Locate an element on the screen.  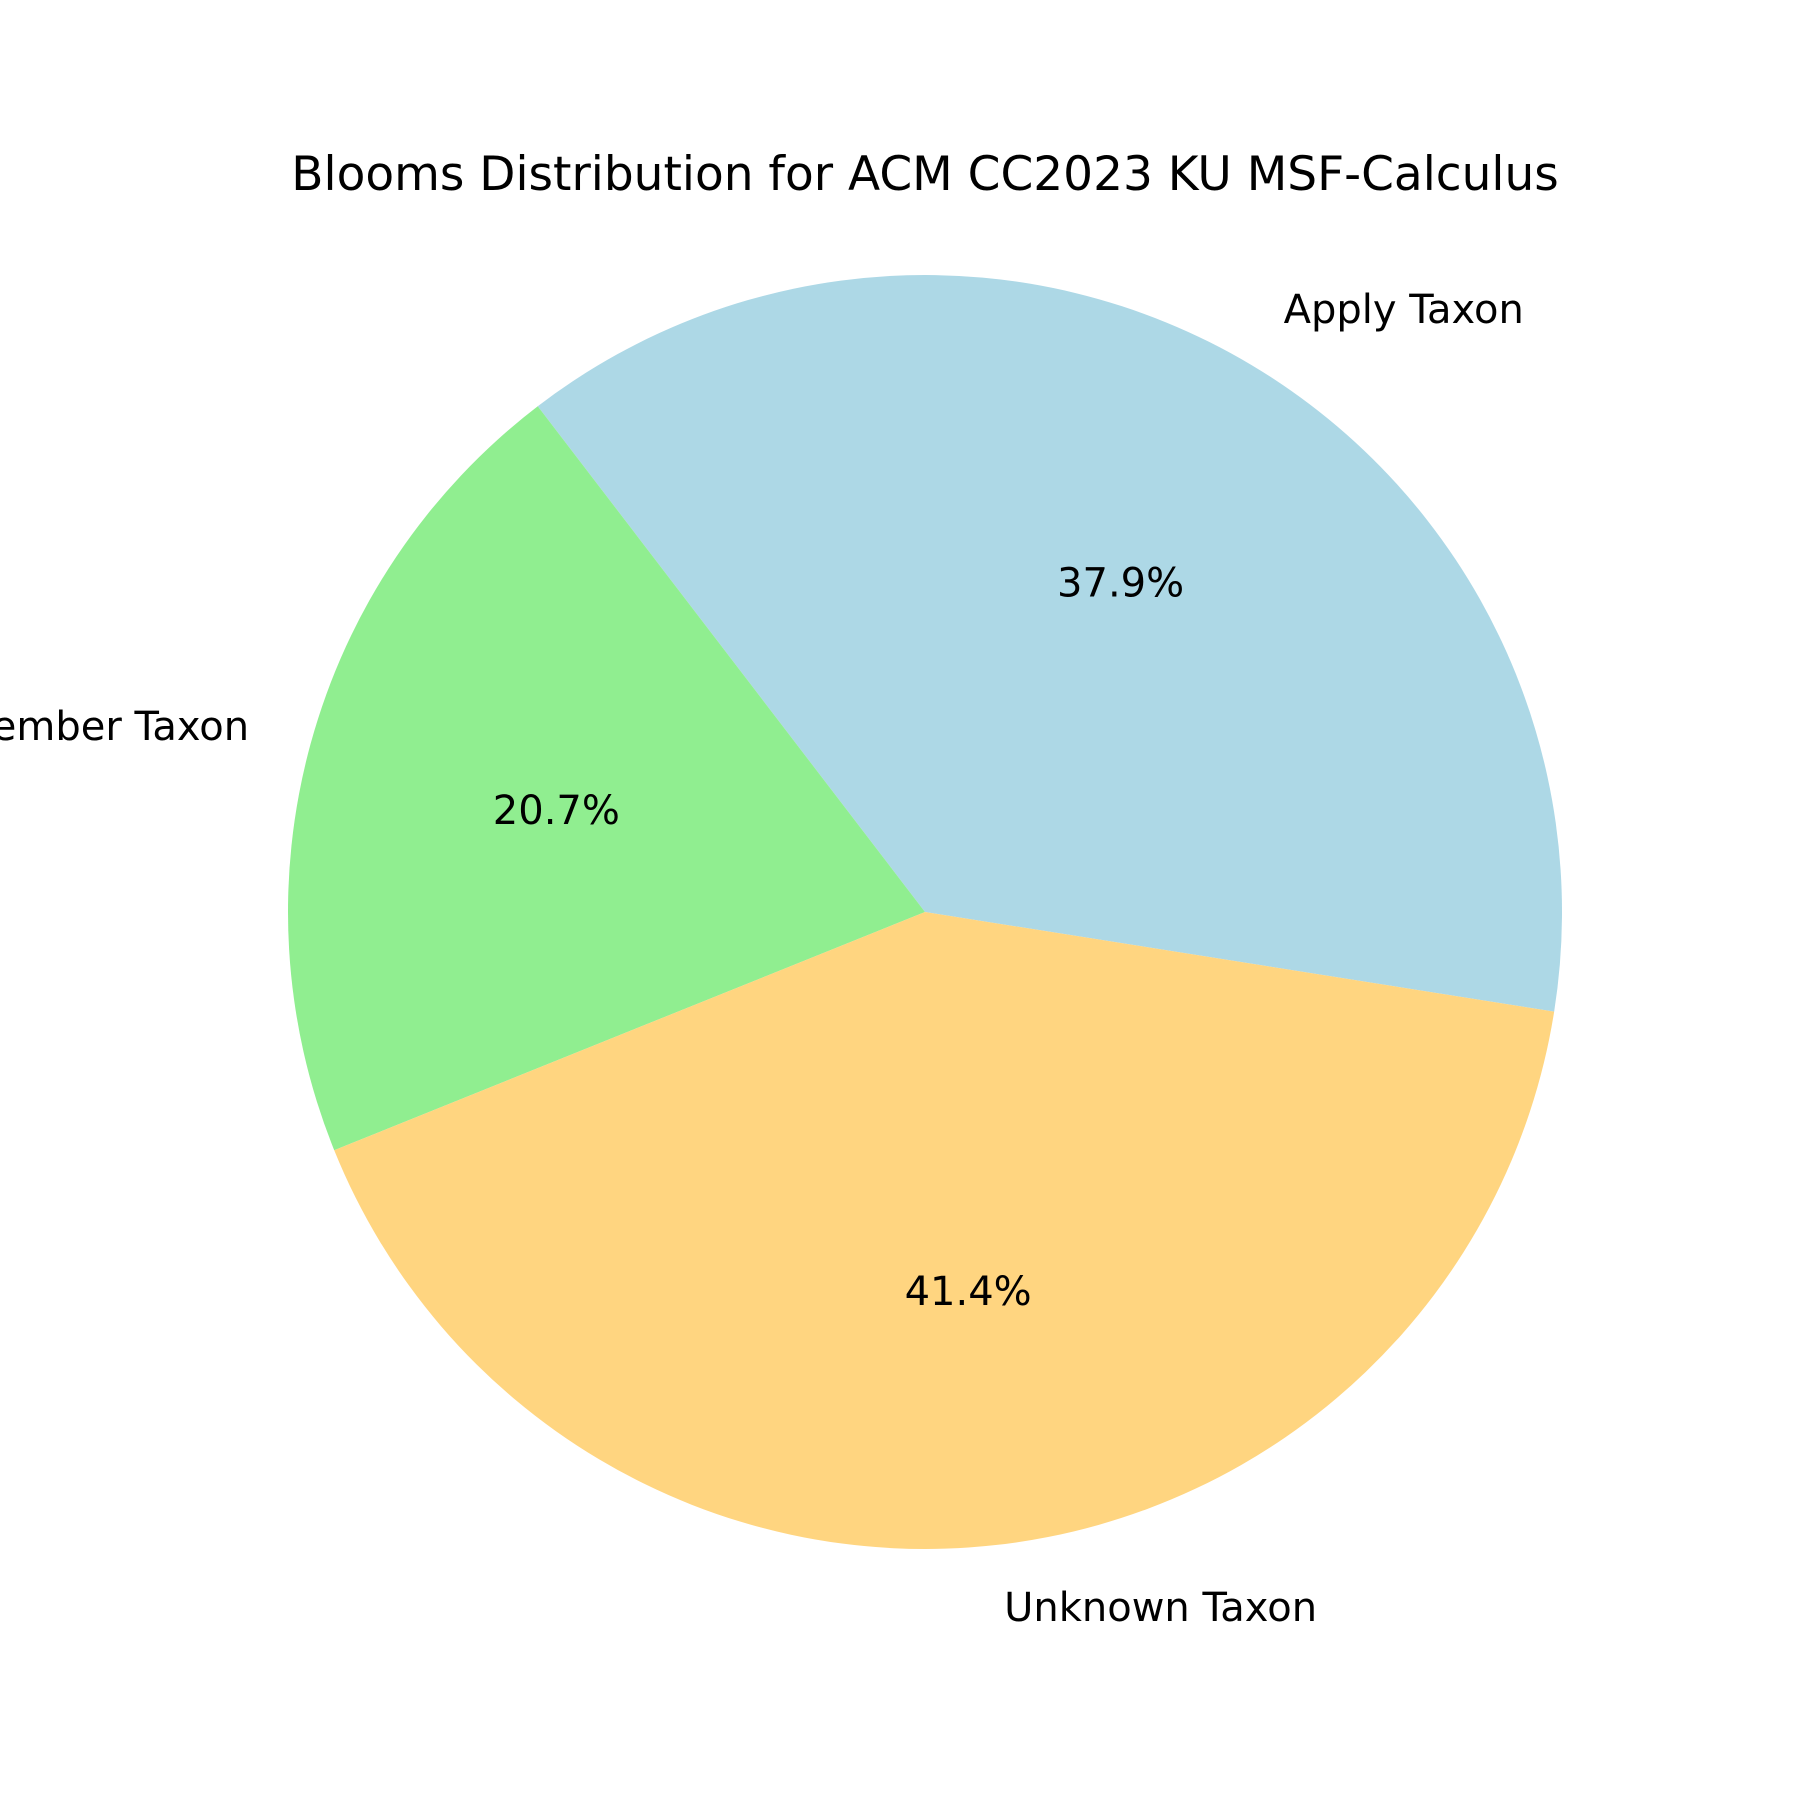
category-label-remember-taxon: Remember Taxon is located at coordinates (124, 727).